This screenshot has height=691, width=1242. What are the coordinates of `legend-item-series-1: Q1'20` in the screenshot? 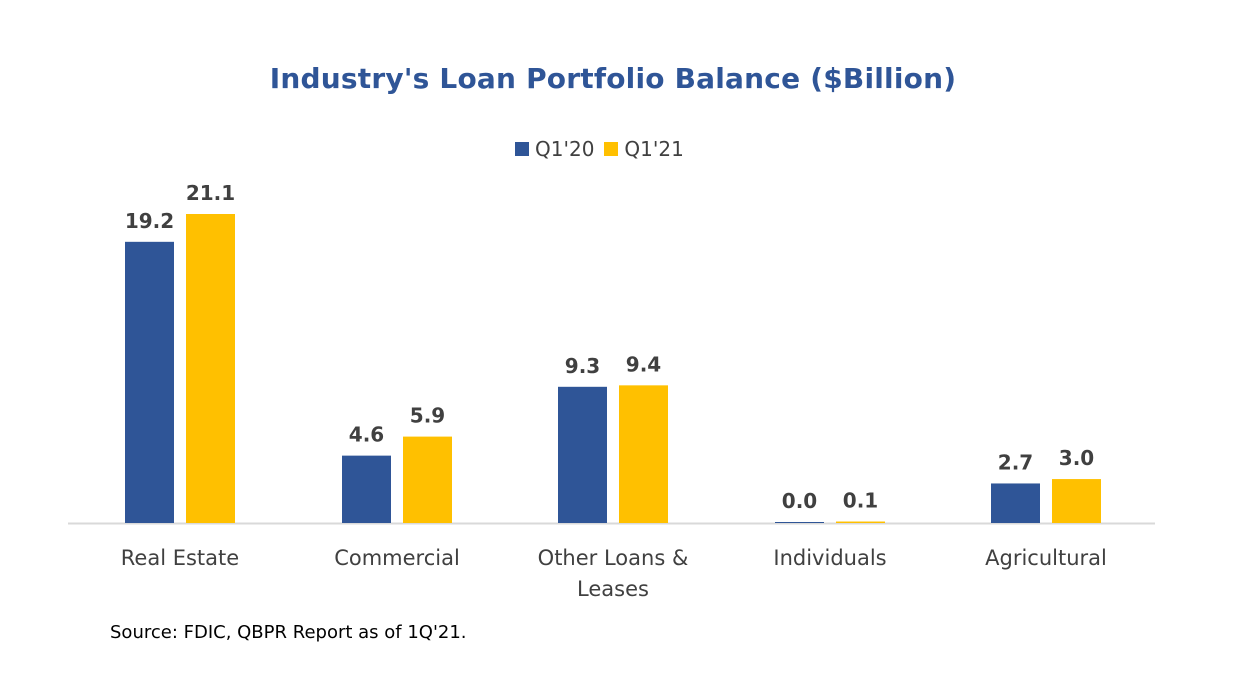 It's located at (554, 149).